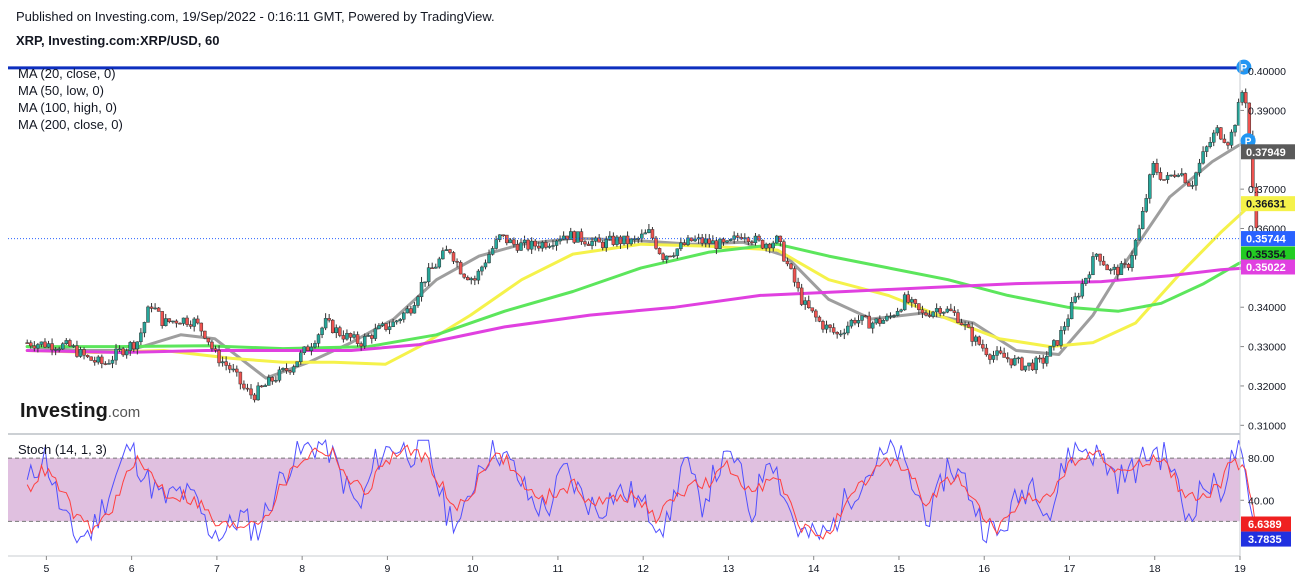  What do you see at coordinates (46, 569) in the screenshot?
I see `time-tick-label: 5` at bounding box center [46, 569].